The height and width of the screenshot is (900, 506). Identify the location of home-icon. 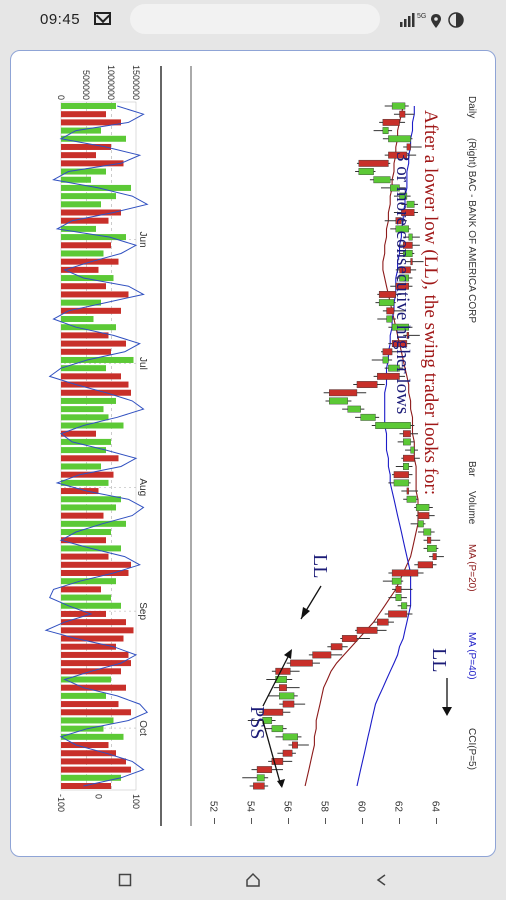
(253, 879).